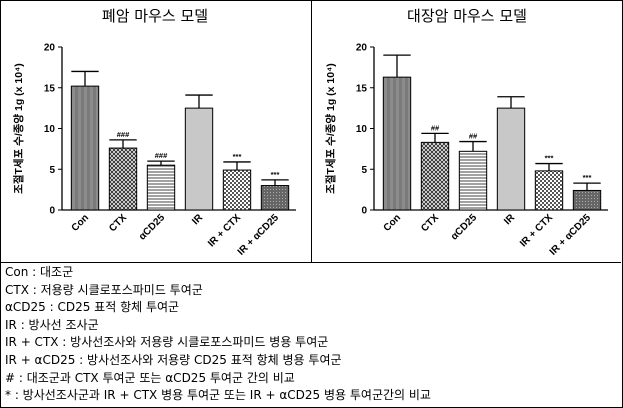 This screenshot has width=623, height=408. Describe the element at coordinates (311, 131) in the screenshot. I see `panel-divider` at that location.